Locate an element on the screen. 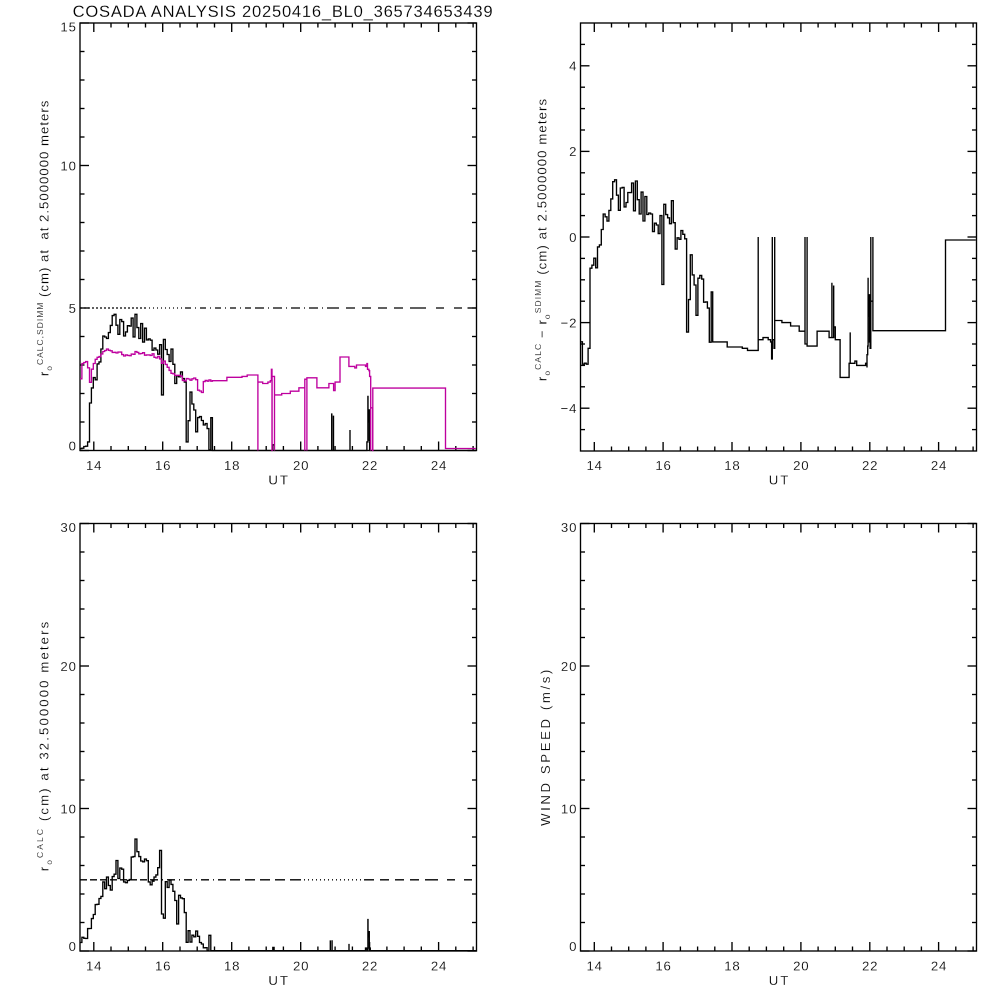  svg-text: −4 is located at coordinates (569, 408).